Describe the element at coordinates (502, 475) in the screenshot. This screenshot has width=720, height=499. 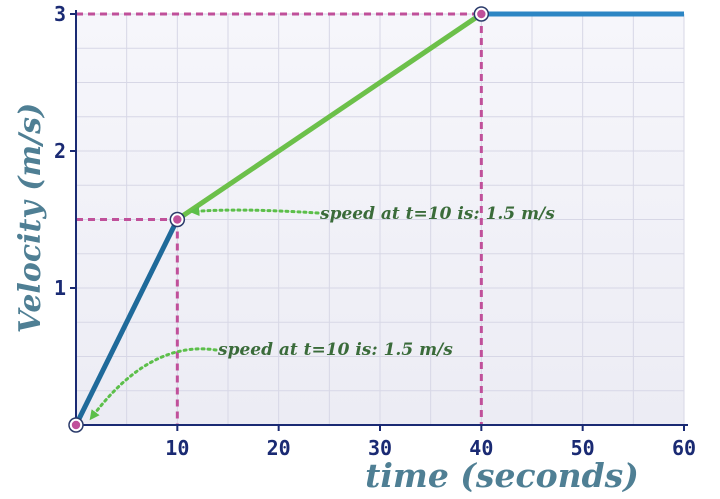
I see `x-axis-title: time (seconds)` at that location.